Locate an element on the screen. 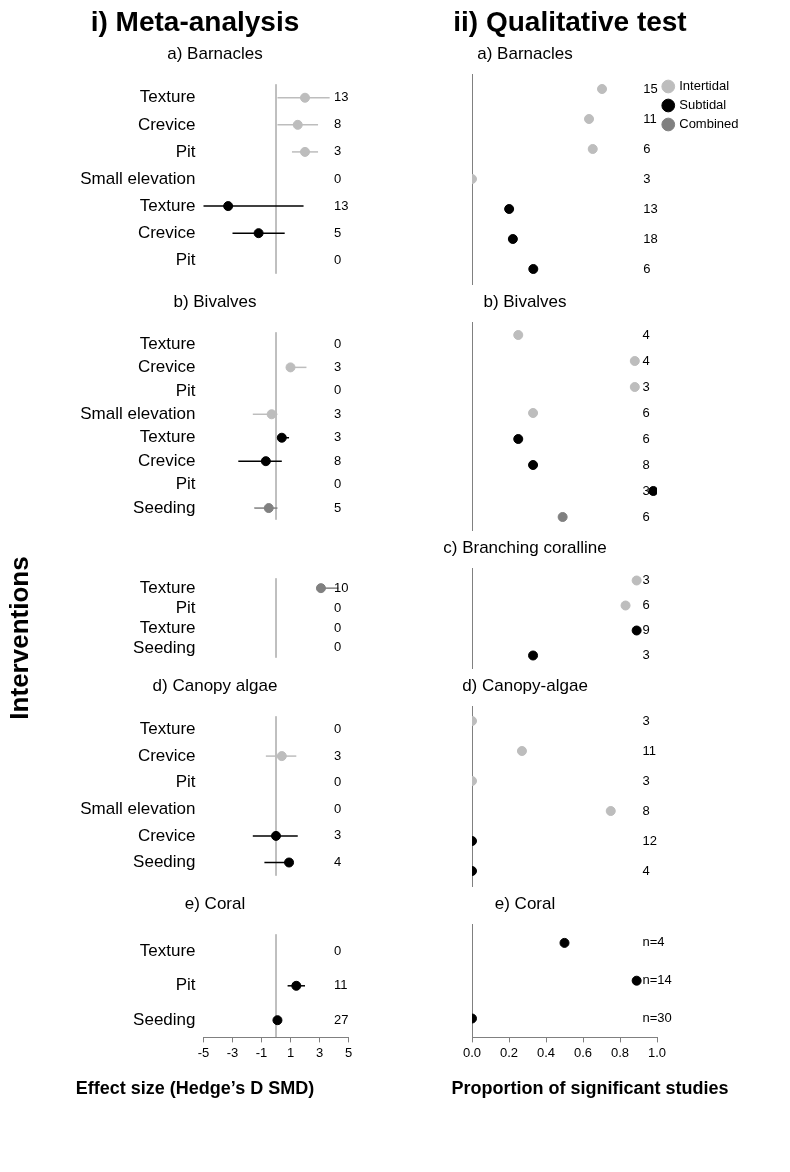 The width and height of the screenshot is (790, 1172). chart-subtitle: b) Bivalves is located at coordinates (525, 302).